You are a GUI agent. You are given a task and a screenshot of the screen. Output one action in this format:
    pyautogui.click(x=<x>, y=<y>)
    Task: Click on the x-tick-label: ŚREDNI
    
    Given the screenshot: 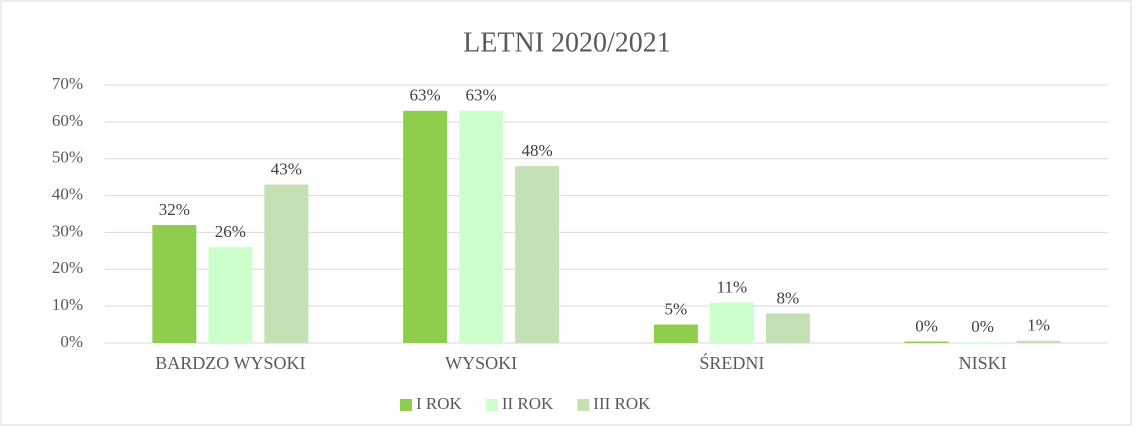 What is the action you would take?
    pyautogui.click(x=731, y=362)
    